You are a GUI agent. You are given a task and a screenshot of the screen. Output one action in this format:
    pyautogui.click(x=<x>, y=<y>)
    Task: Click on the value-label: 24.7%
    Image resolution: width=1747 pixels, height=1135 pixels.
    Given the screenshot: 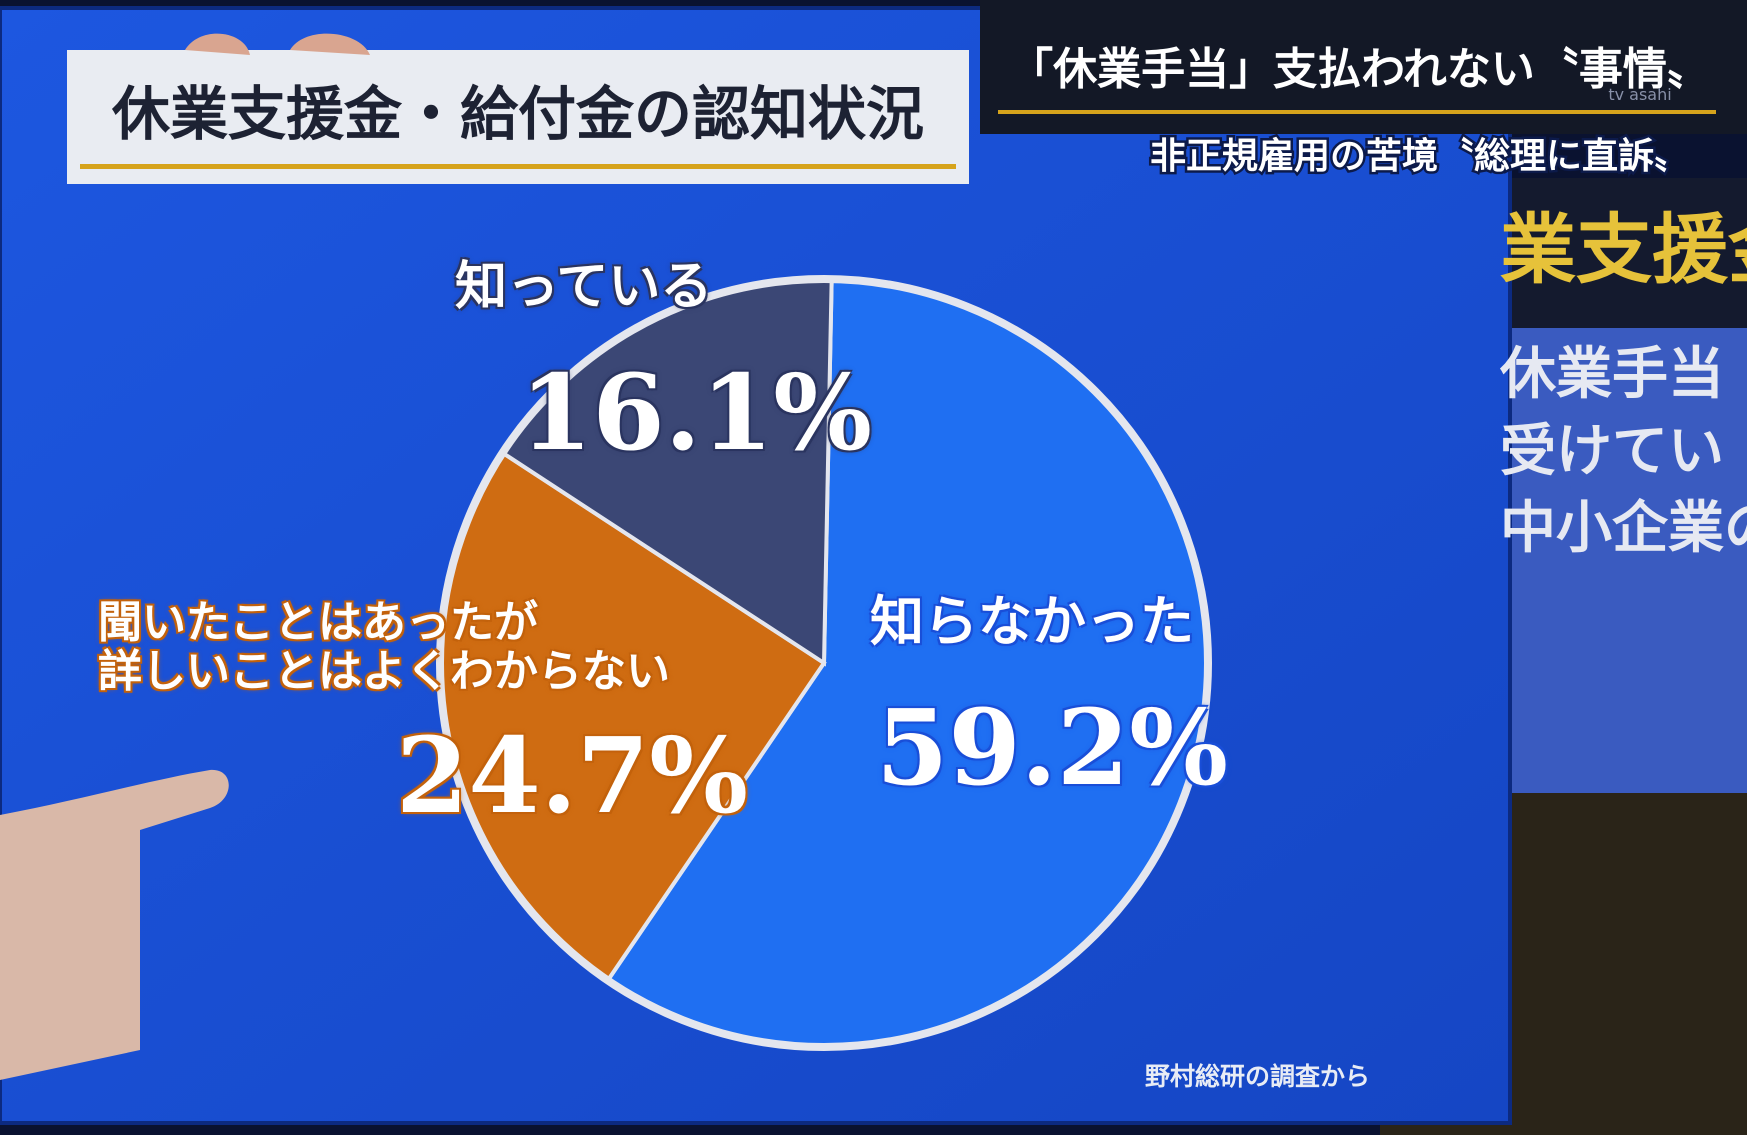 What is the action you would take?
    pyautogui.click(x=572, y=775)
    